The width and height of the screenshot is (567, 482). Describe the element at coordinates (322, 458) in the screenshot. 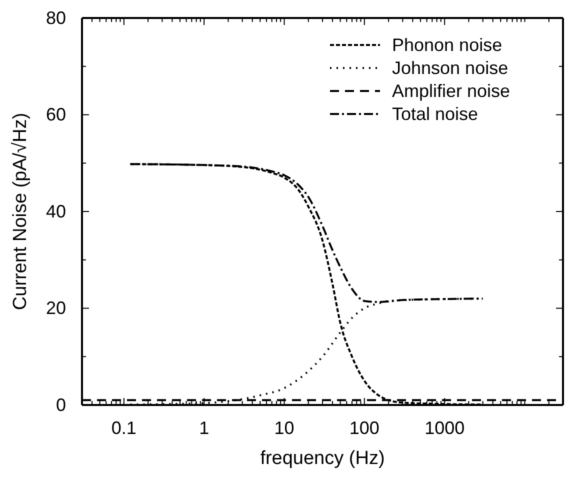

I see `x-axis-title: frequency (Hz)` at that location.